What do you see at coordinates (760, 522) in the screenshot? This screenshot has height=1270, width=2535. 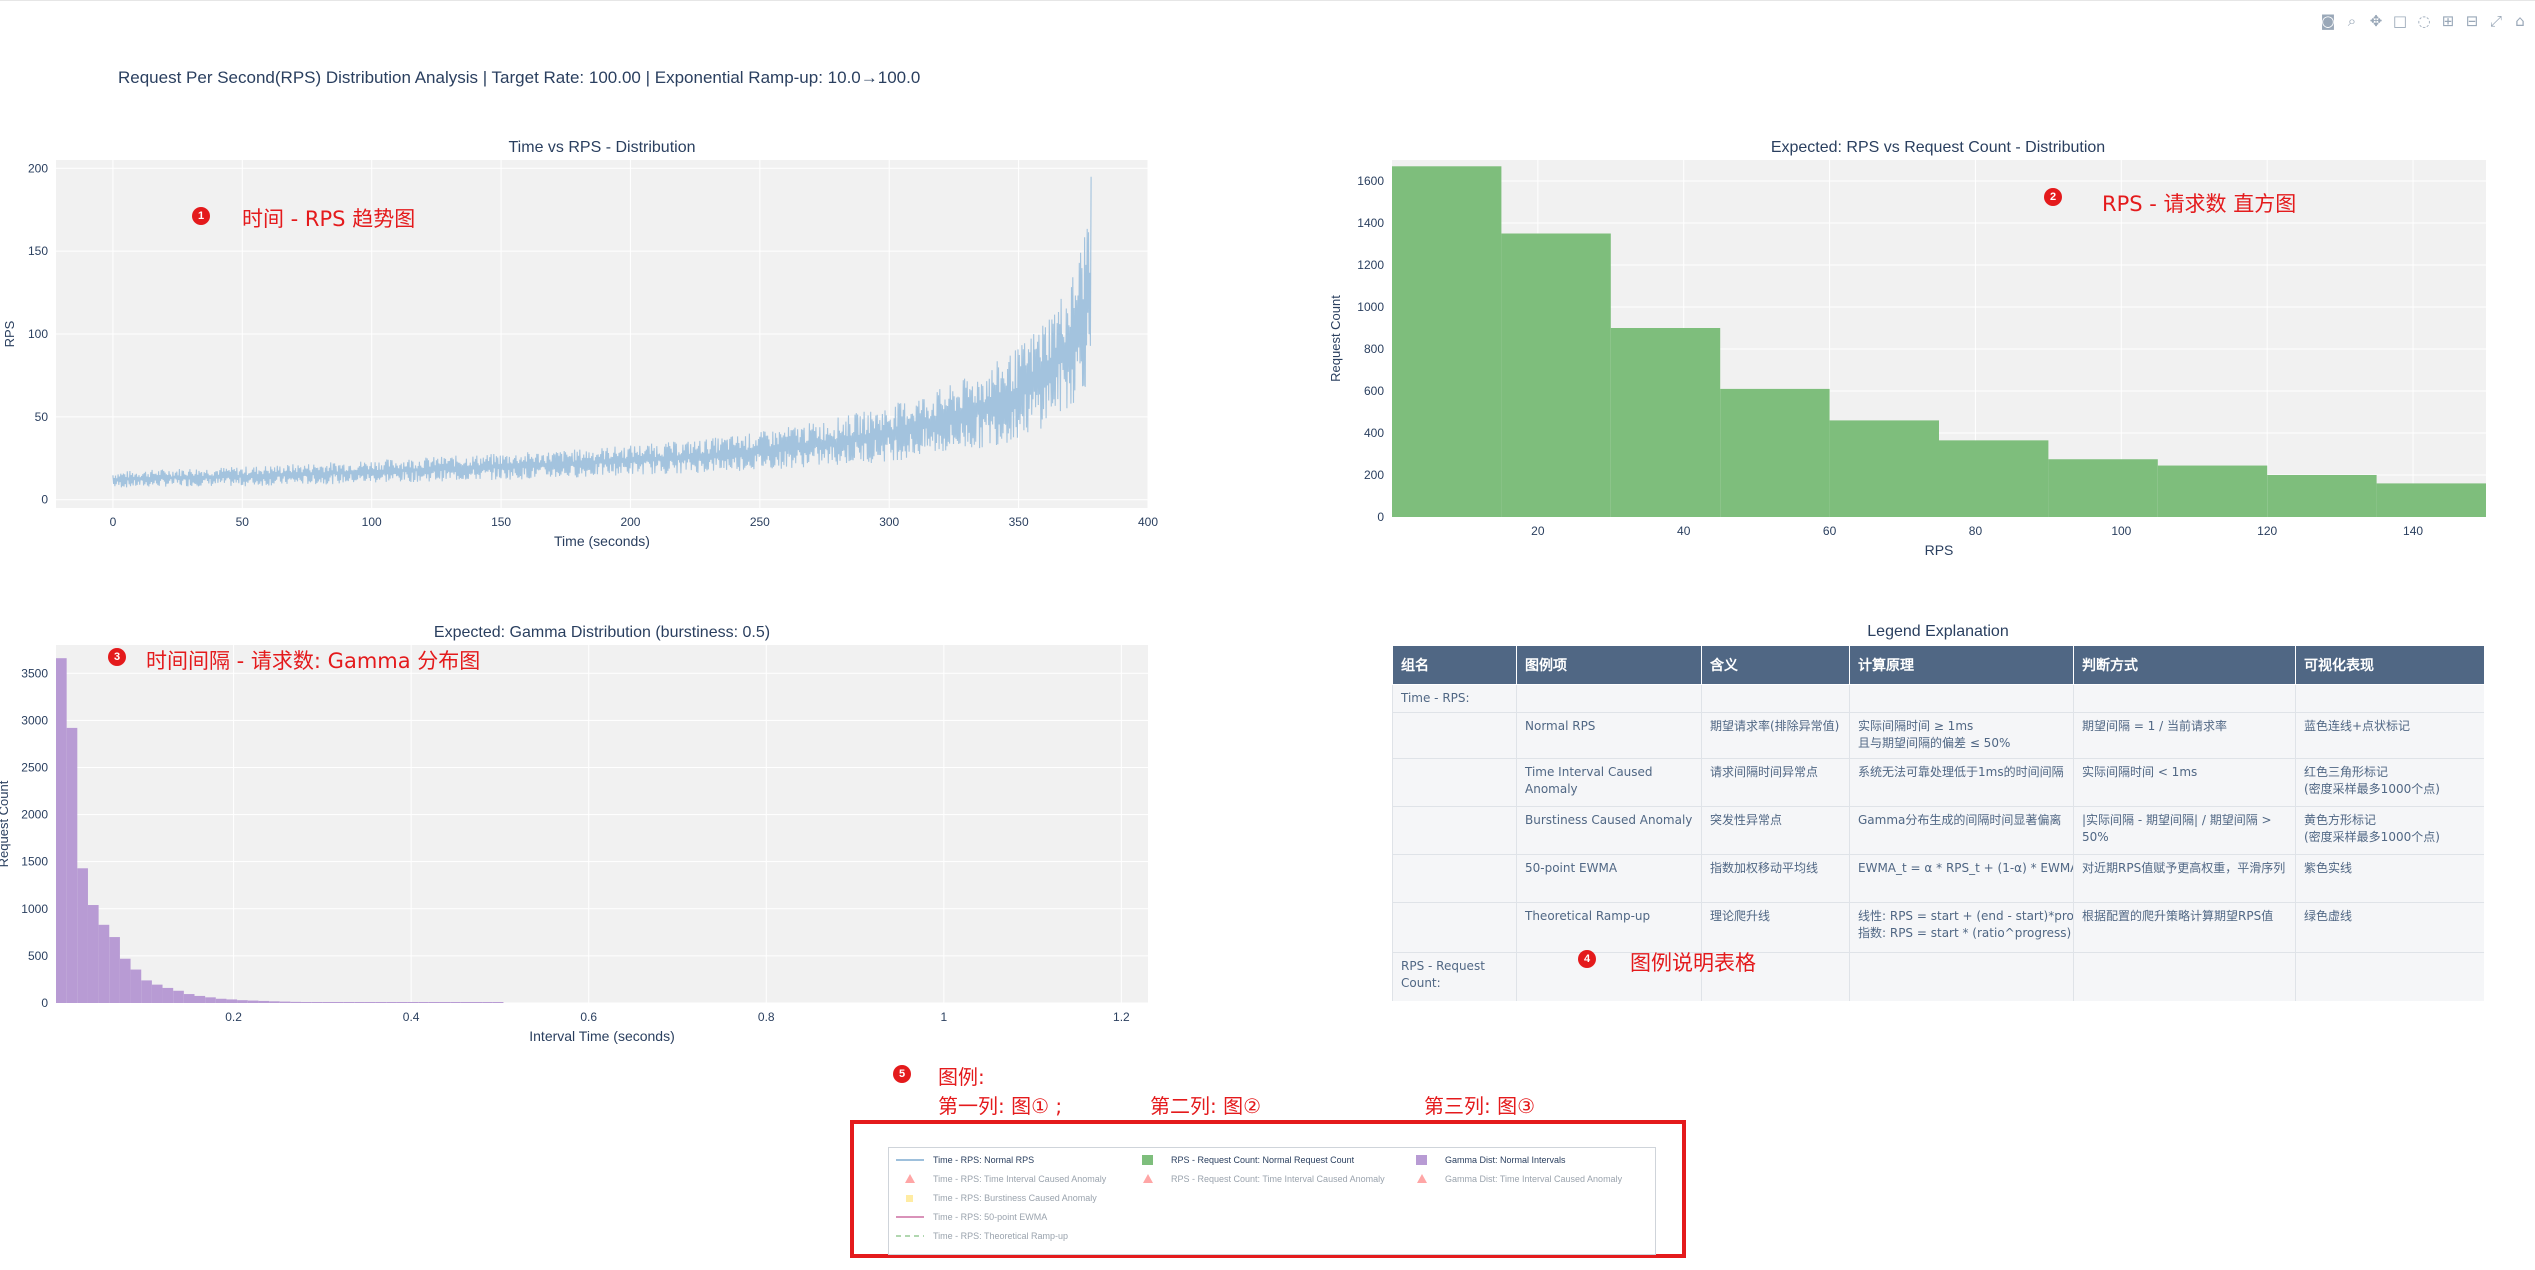 I see `x-tick-label: 250` at bounding box center [760, 522].